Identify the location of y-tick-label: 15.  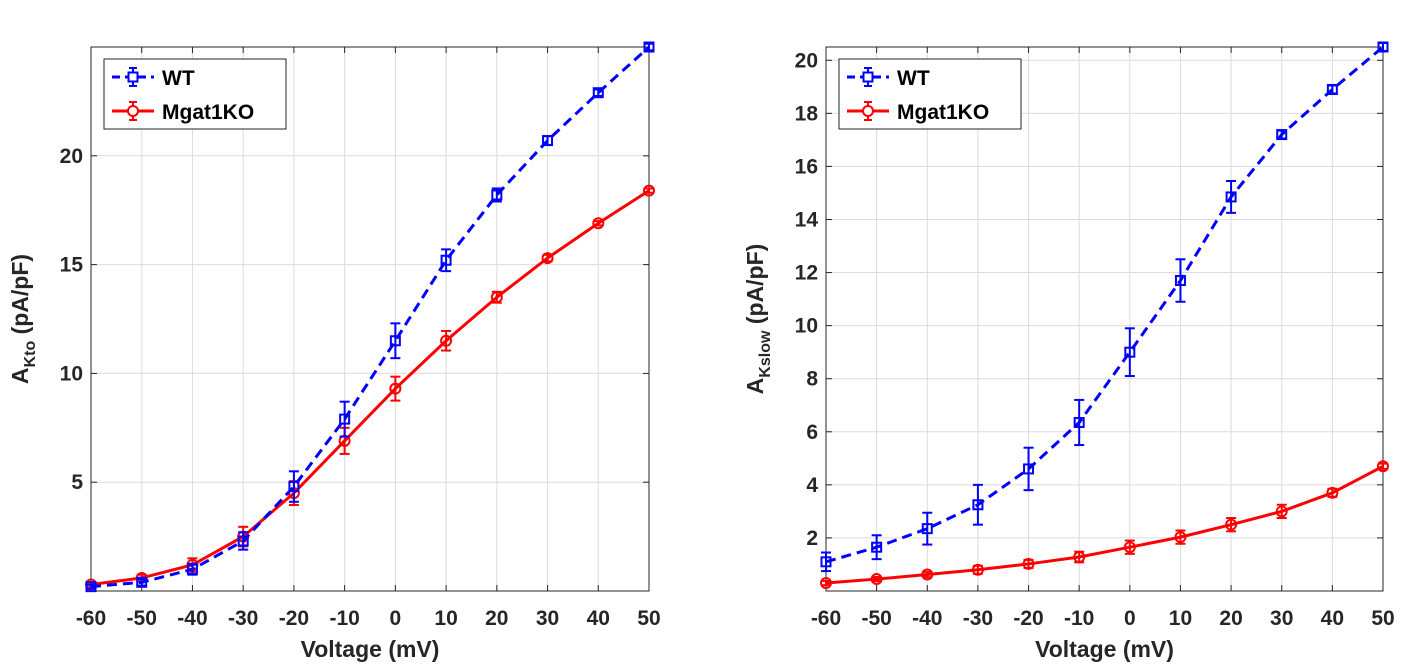
(72, 265).